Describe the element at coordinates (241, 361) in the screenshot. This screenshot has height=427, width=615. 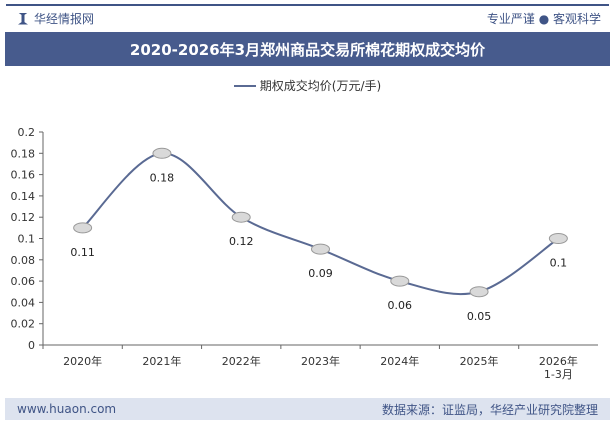
I see `x-tick-label: 2022年` at that location.